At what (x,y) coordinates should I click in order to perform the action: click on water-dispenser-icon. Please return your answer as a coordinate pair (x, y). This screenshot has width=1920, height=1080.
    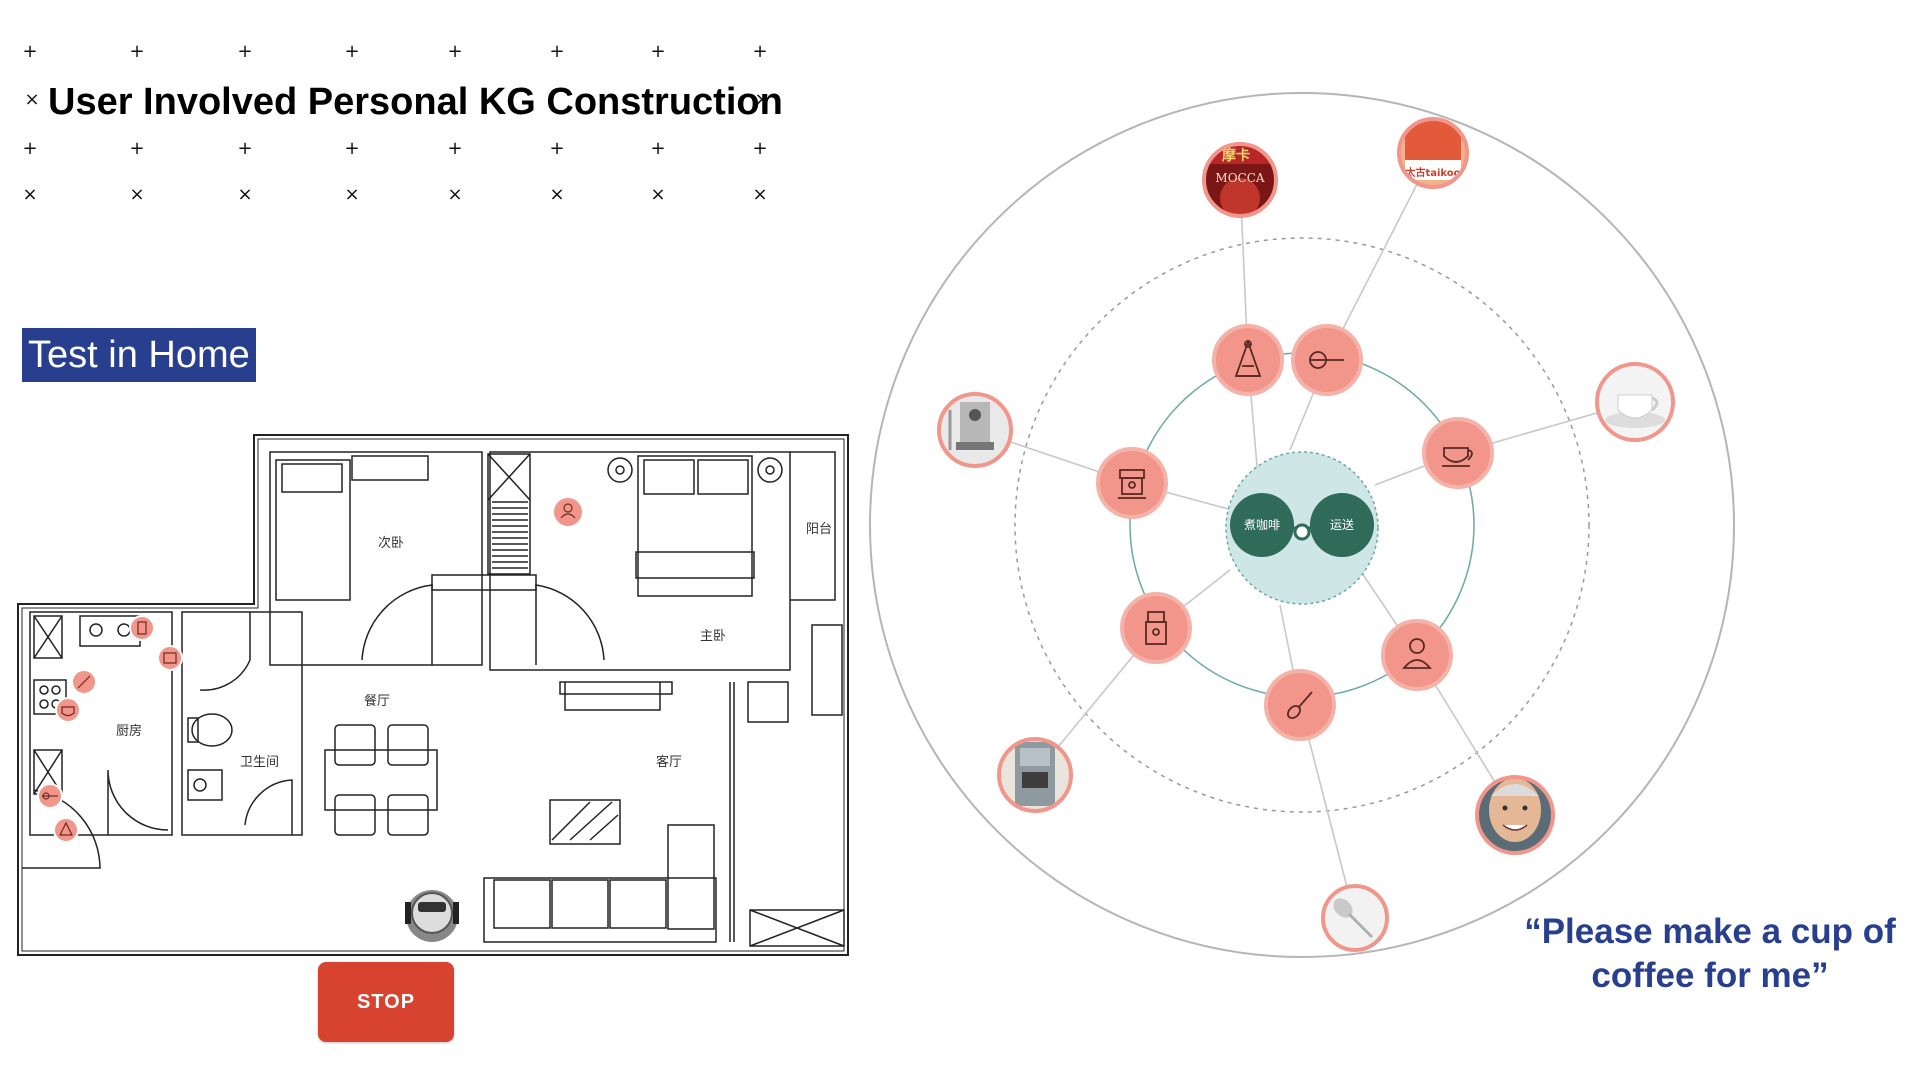
    Looking at the image, I should click on (1156, 628).